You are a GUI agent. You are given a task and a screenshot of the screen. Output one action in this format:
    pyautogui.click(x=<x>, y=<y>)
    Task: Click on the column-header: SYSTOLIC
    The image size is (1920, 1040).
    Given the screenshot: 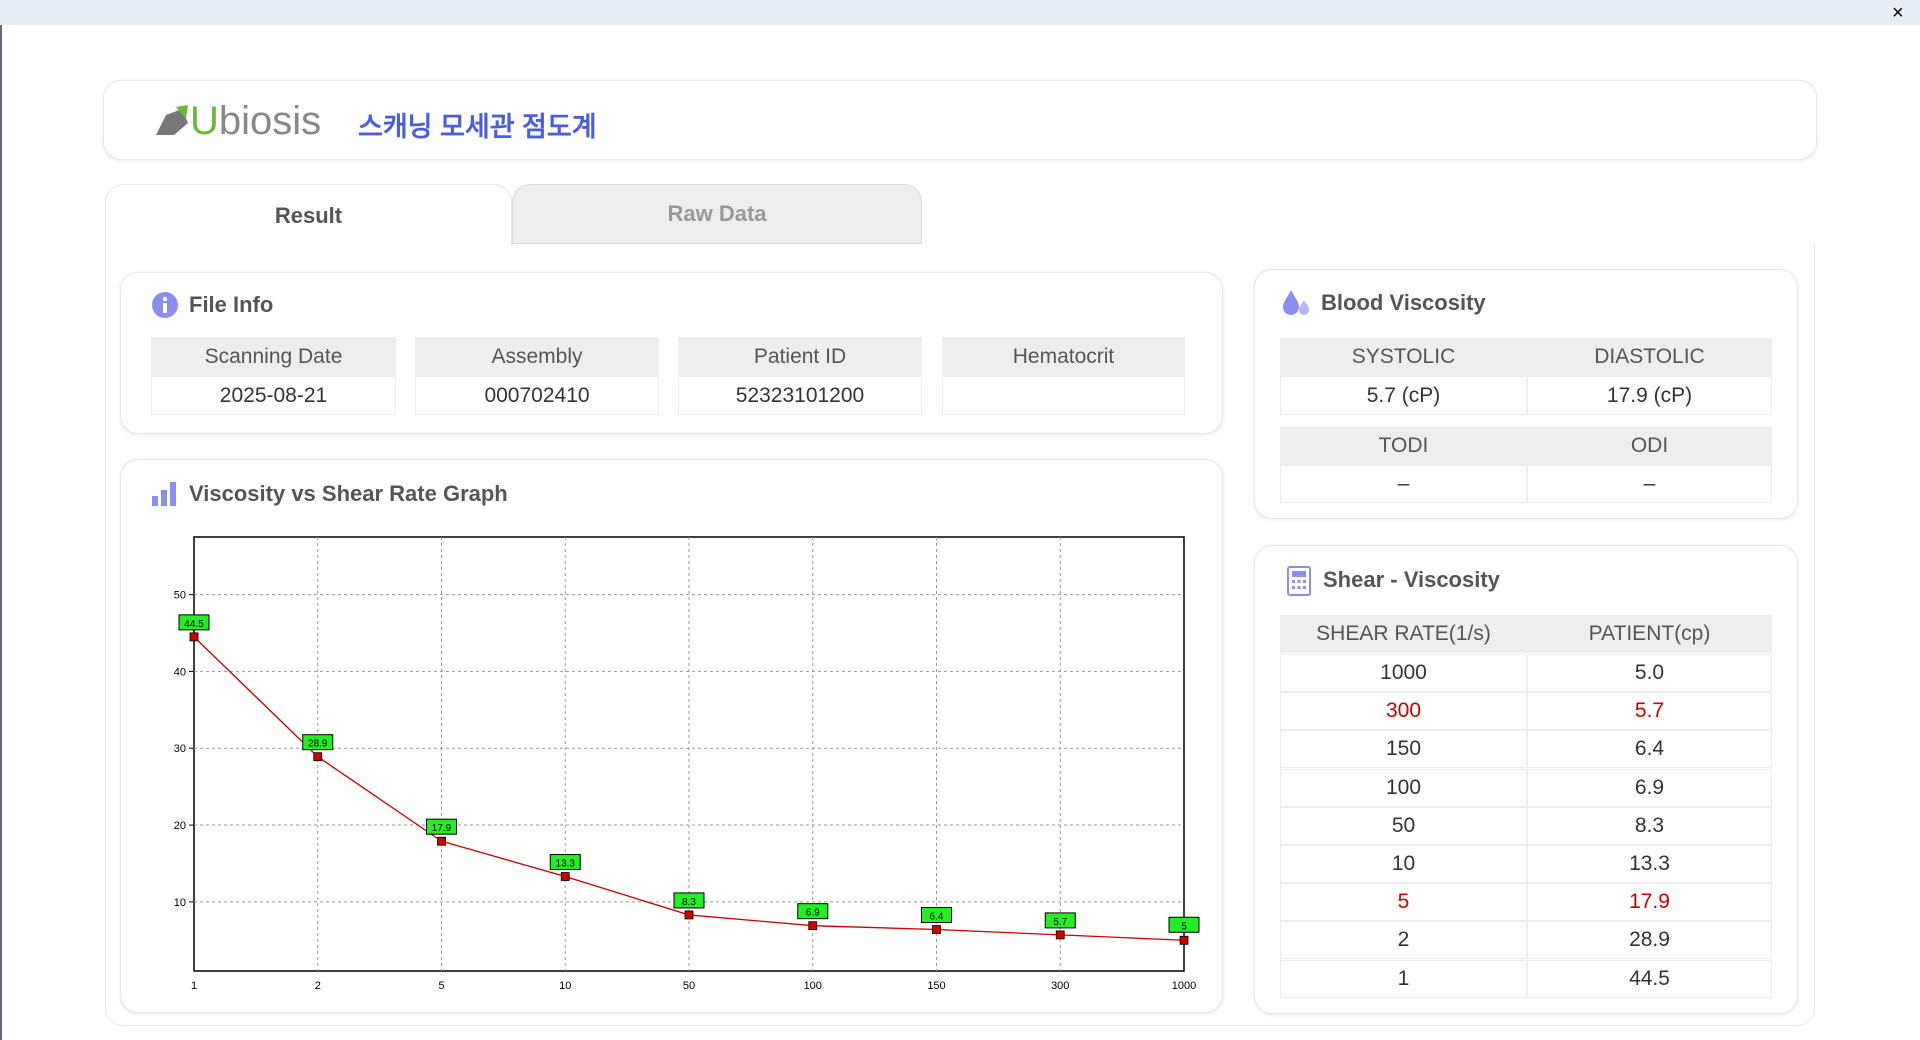 What is the action you would take?
    pyautogui.click(x=1403, y=357)
    